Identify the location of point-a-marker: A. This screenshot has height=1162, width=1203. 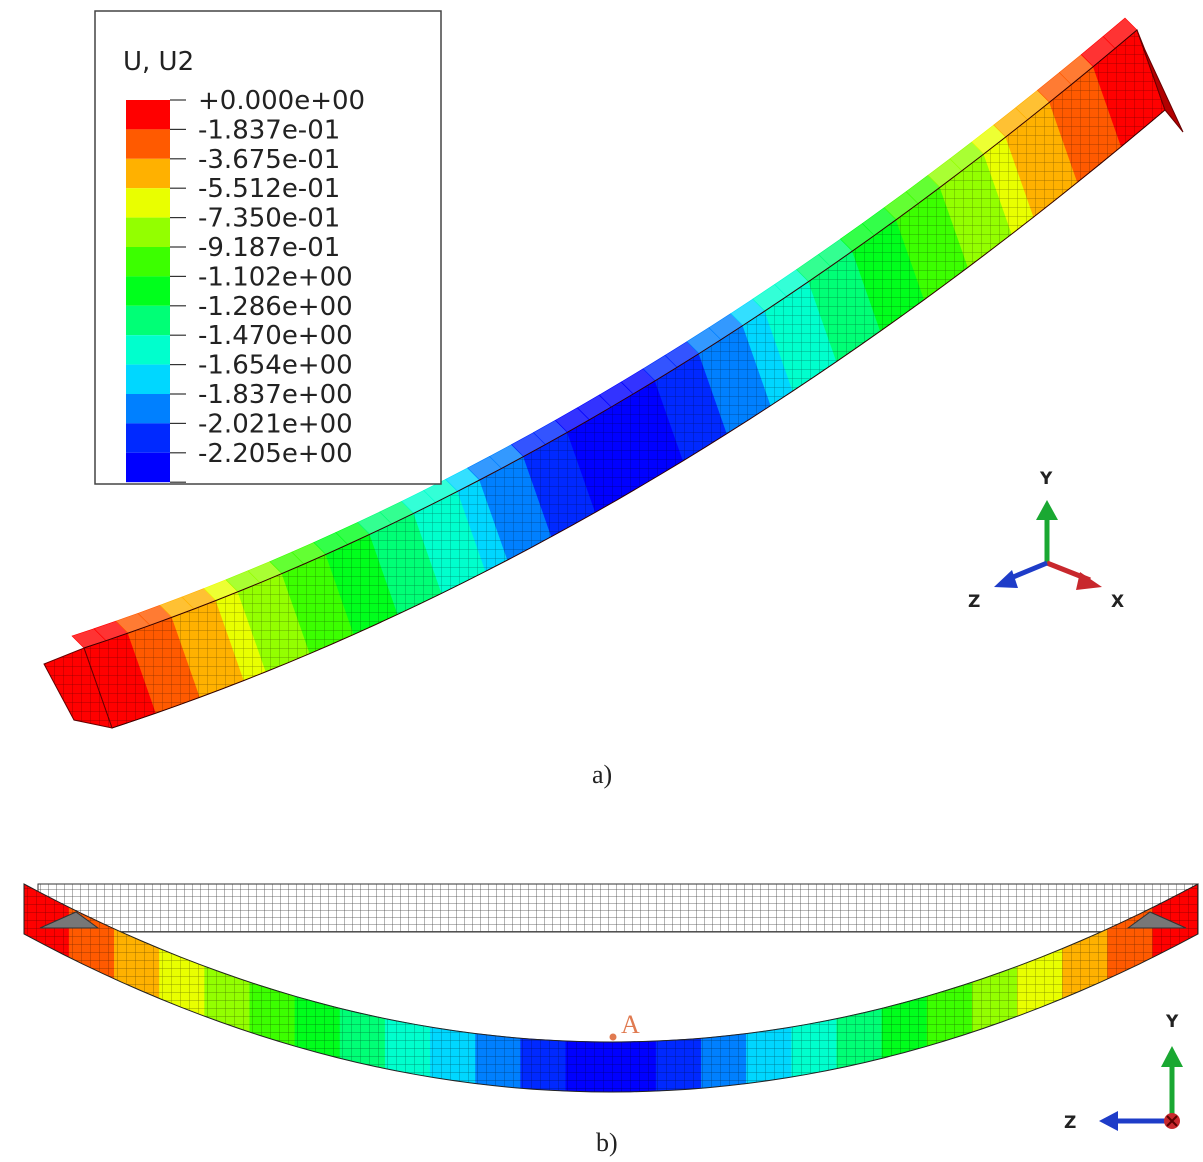
(624, 1025).